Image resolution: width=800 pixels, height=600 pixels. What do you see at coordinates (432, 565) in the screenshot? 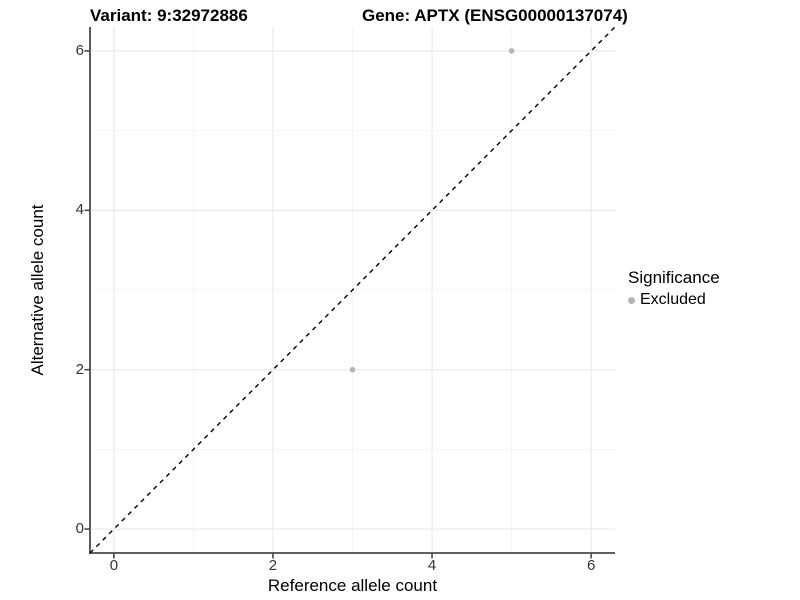
I see `x-tick-label: 4` at bounding box center [432, 565].